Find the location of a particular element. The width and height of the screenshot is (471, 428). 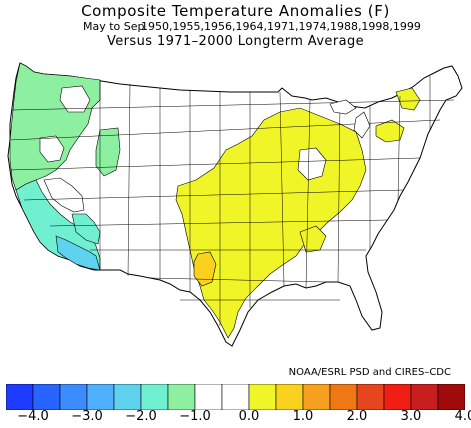

legend-tick-label: 4.0 is located at coordinates (462, 416).